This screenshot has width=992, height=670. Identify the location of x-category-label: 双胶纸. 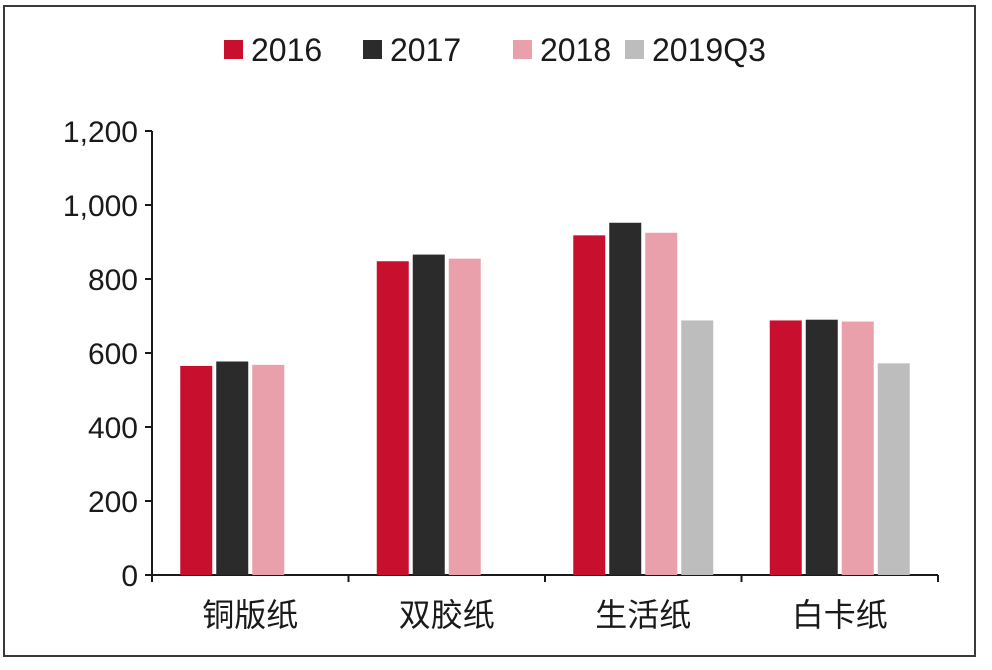
(447, 615).